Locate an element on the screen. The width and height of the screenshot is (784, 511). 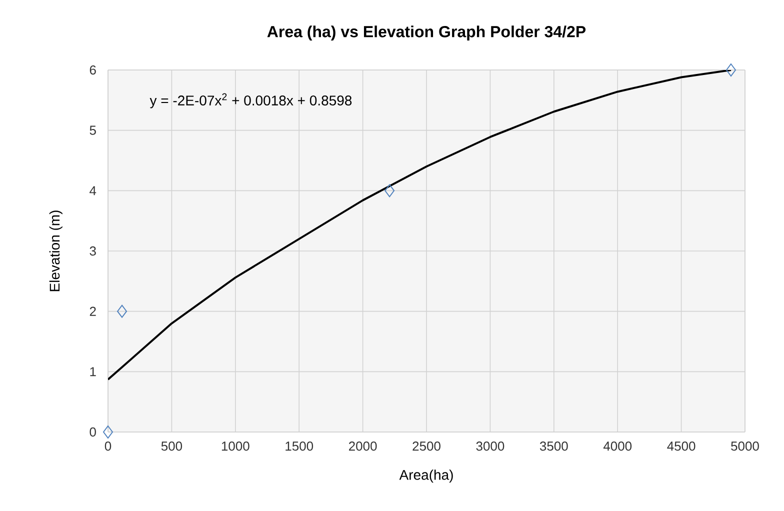
y-tick-label: 1 is located at coordinates (93, 371).